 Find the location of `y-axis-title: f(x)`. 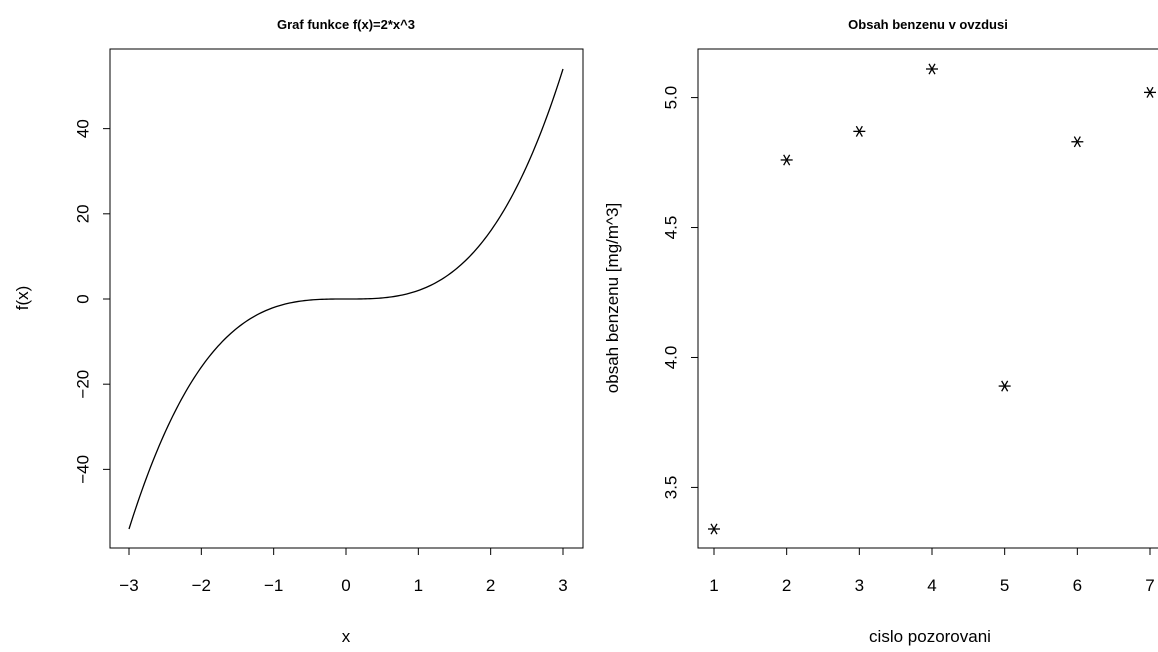

y-axis-title: f(x) is located at coordinates (22, 298).